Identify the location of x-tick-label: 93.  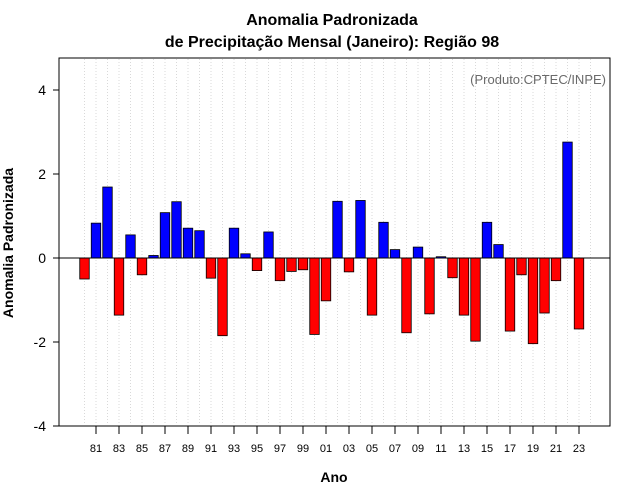
(234, 449).